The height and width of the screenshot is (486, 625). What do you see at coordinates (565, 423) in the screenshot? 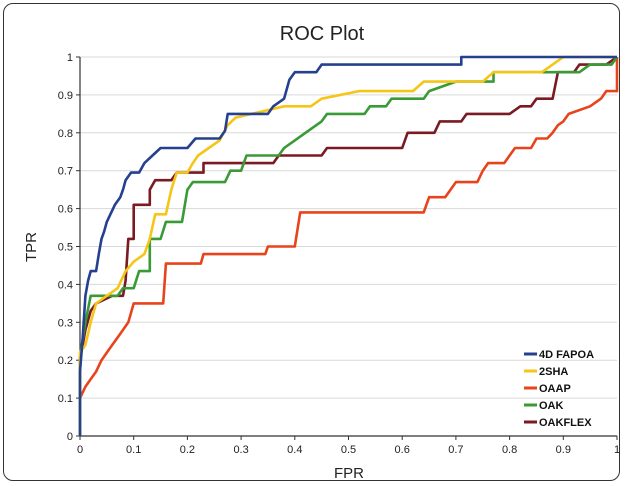
I see `legend-label-oakflex: OAKFLEX` at bounding box center [565, 423].